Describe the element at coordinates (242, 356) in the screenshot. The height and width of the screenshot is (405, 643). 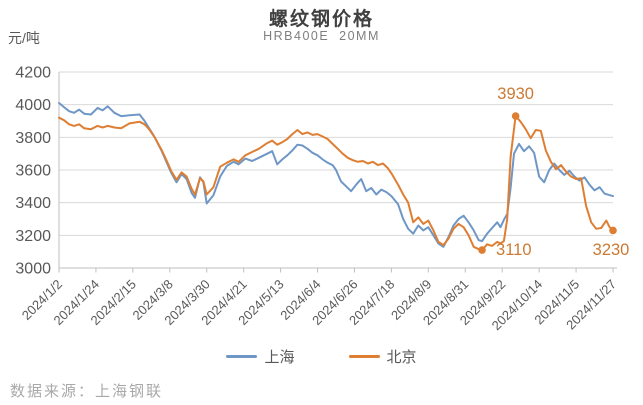
I see `legend-swatch-shanghai` at that location.